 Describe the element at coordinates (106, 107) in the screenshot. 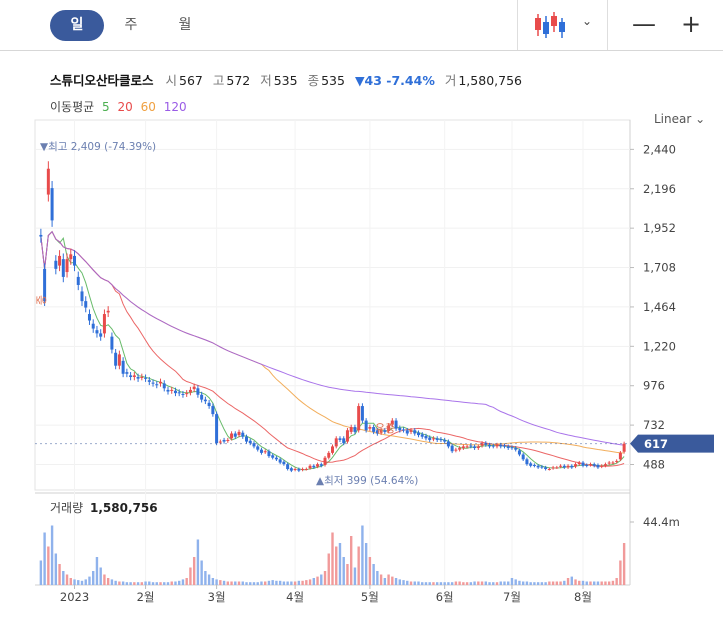

I see `ma5-label: 5` at that location.